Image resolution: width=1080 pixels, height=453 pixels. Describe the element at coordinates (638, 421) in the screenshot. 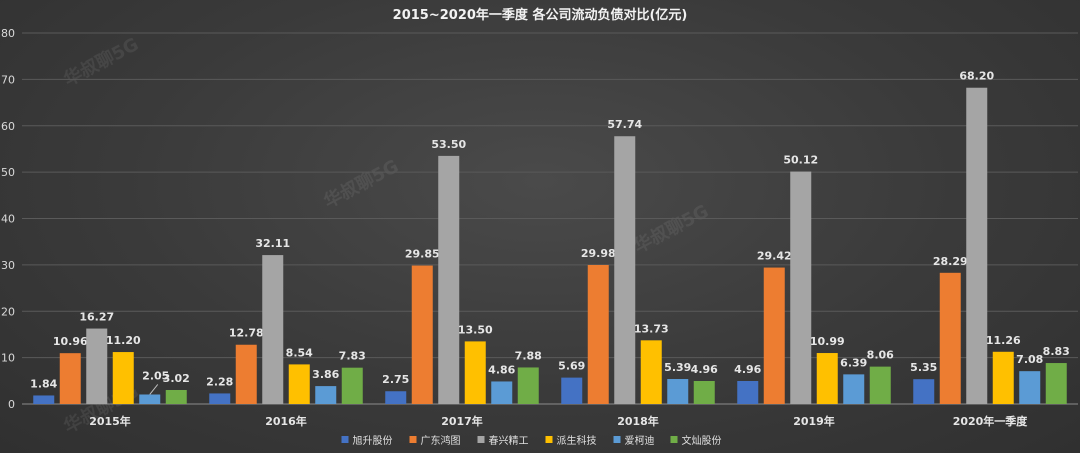

I see `x-tick-label: 2018年` at that location.